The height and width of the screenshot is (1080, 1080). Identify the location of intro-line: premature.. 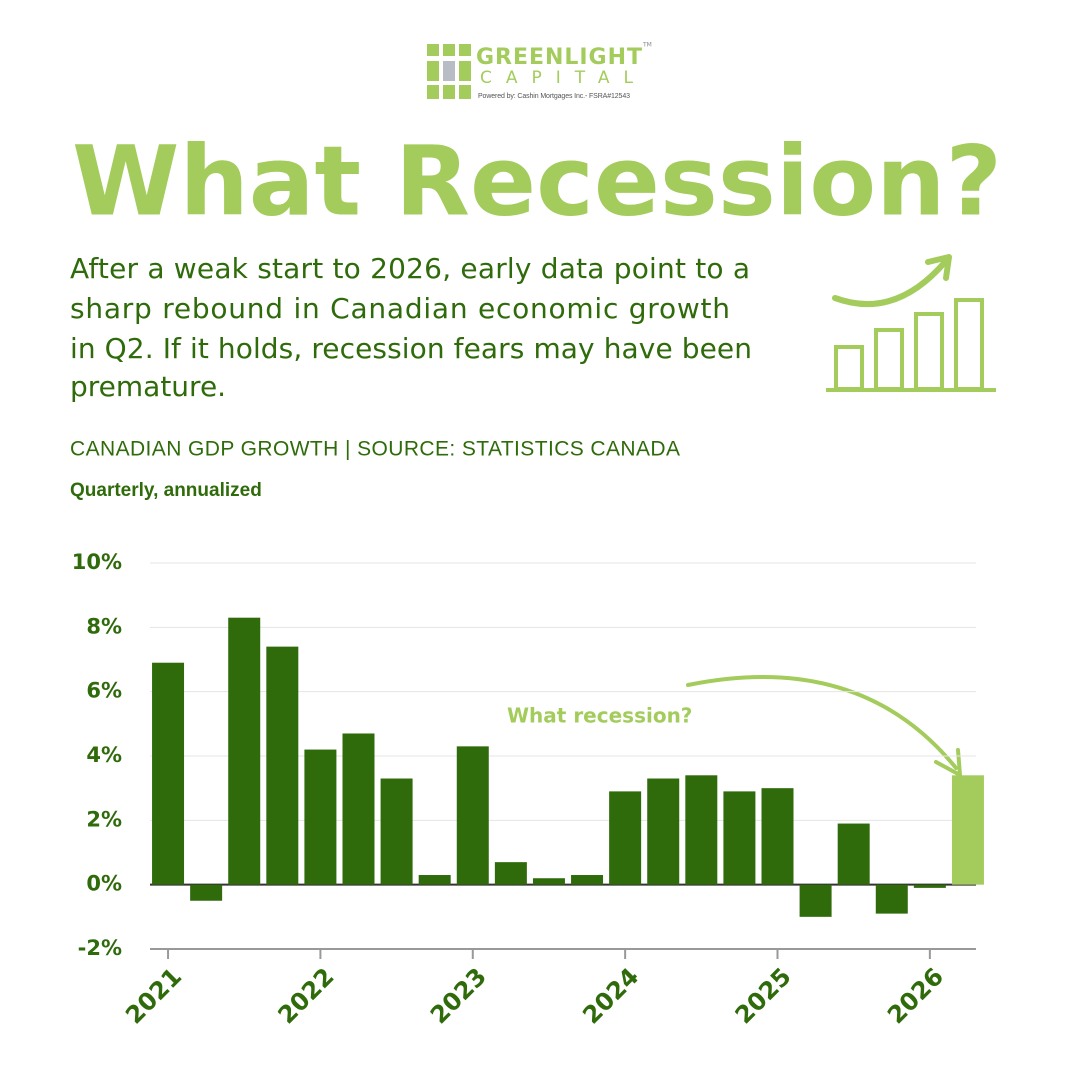
(148, 386).